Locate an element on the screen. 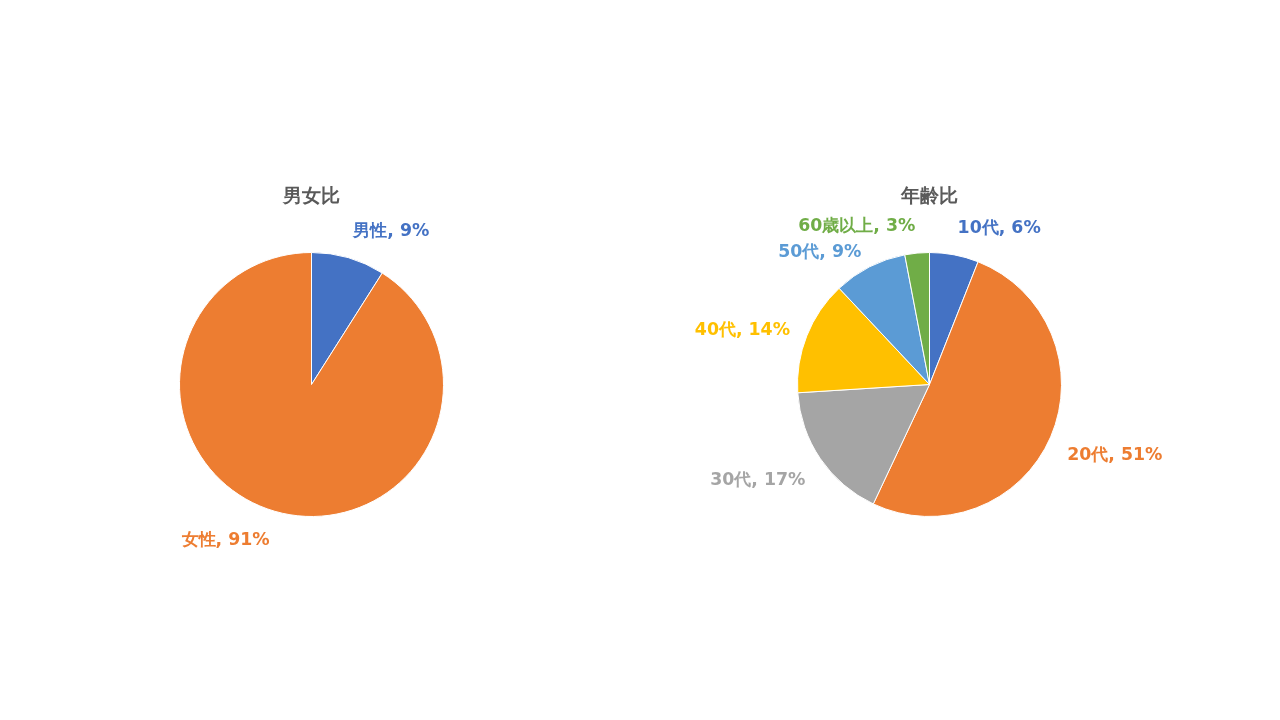 The image size is (1280, 720). slice-label: 30代, 17% is located at coordinates (758, 478).